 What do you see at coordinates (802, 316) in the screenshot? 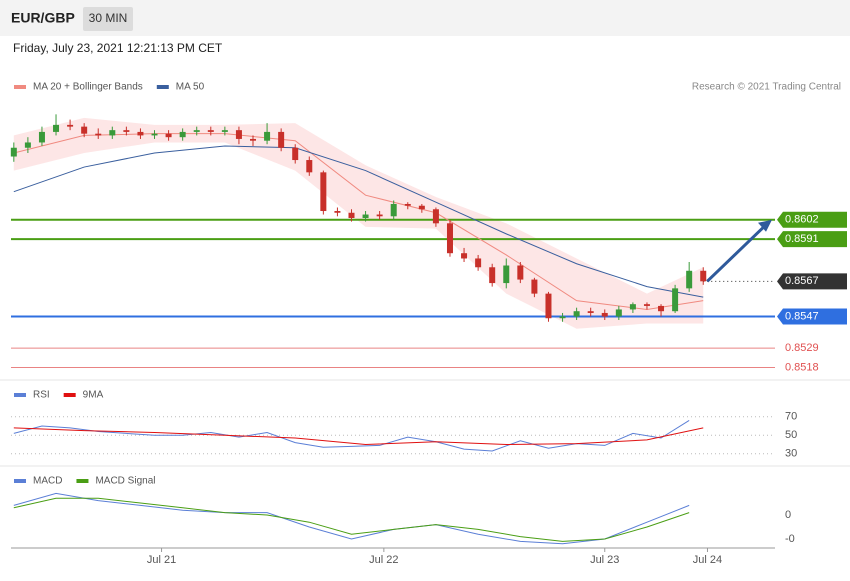
I see `level-label: 0.8547` at bounding box center [802, 316].